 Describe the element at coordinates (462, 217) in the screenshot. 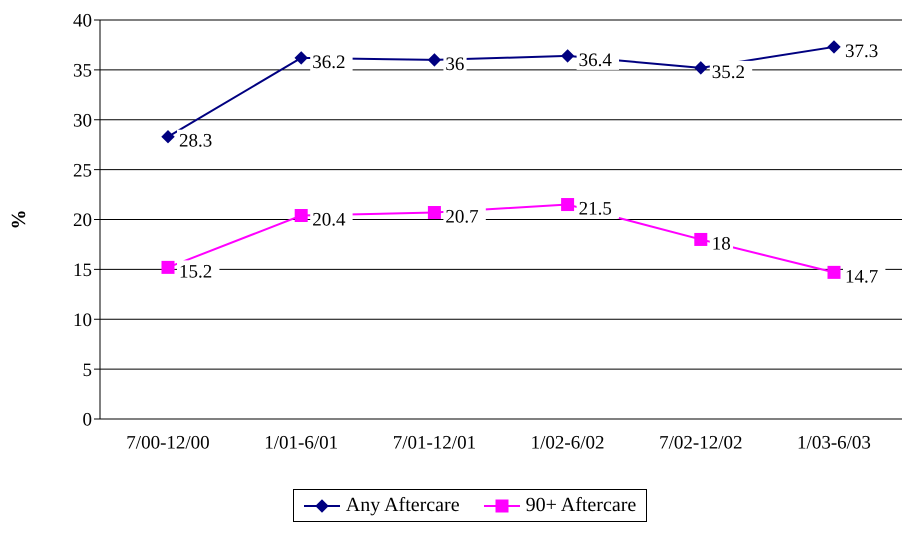

I see `data-label: 20.7` at that location.